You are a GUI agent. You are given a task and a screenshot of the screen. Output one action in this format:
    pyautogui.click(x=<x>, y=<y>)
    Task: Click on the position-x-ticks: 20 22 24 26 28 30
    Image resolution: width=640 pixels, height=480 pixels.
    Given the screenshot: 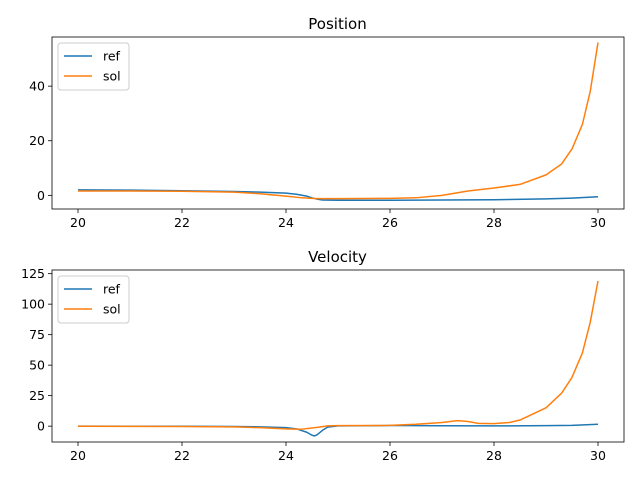 What is the action you would take?
    pyautogui.click(x=338, y=219)
    